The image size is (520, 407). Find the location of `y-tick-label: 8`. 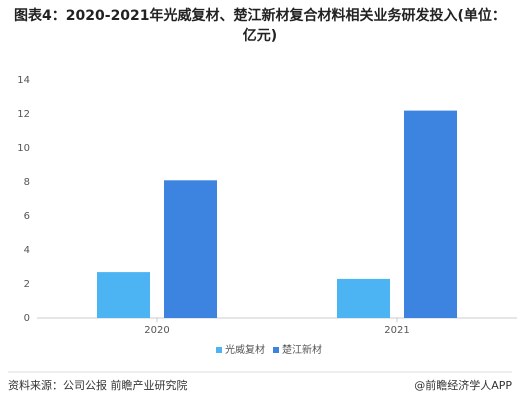

y-tick-label: 8 is located at coordinates (27, 182).